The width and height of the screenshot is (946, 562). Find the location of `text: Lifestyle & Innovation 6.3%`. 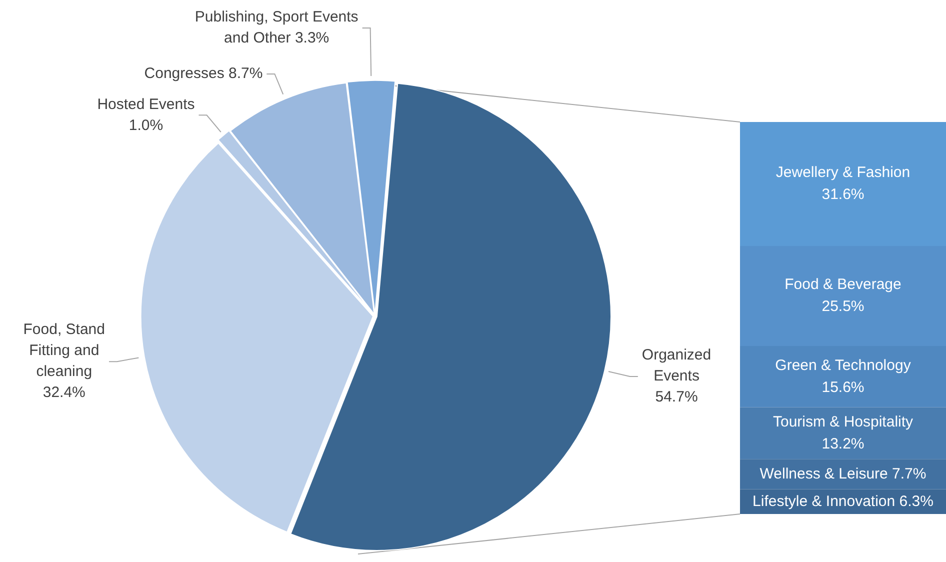

text: Lifestyle & Innovation 6.3% is located at coordinates (843, 501).